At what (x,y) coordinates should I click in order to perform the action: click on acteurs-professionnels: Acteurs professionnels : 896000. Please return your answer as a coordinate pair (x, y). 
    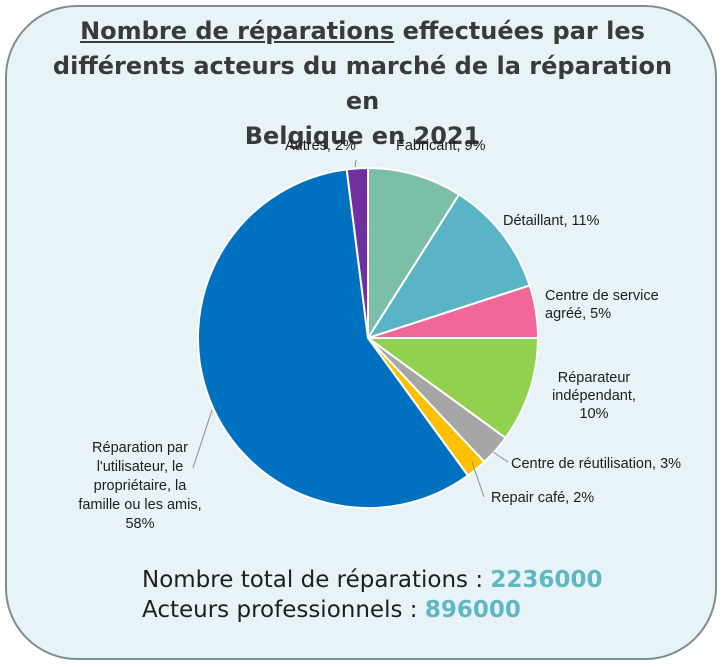
    Looking at the image, I should click on (372, 610).